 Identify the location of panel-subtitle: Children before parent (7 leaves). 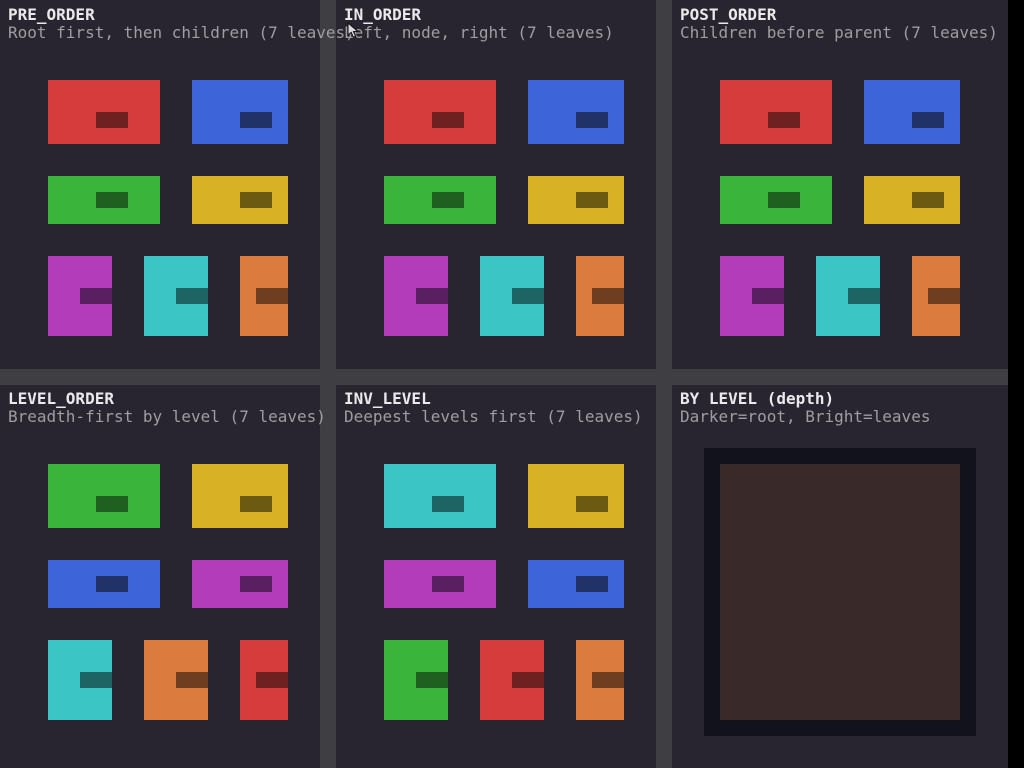
(839, 32).